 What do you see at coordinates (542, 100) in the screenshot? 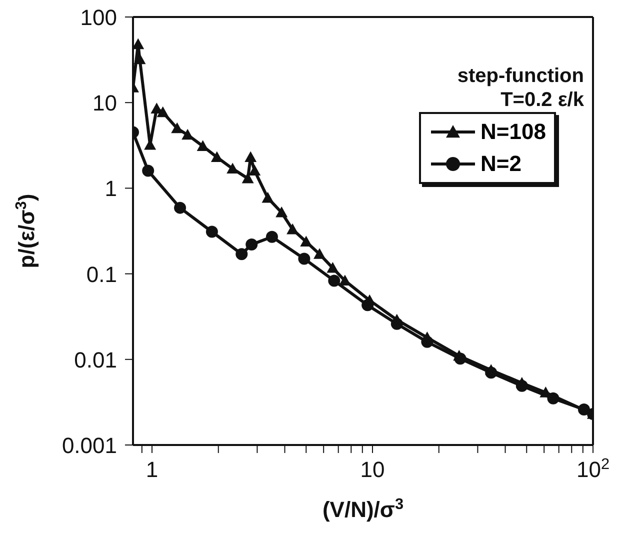
I see `annotation: T=0.2 ε/k` at bounding box center [542, 100].